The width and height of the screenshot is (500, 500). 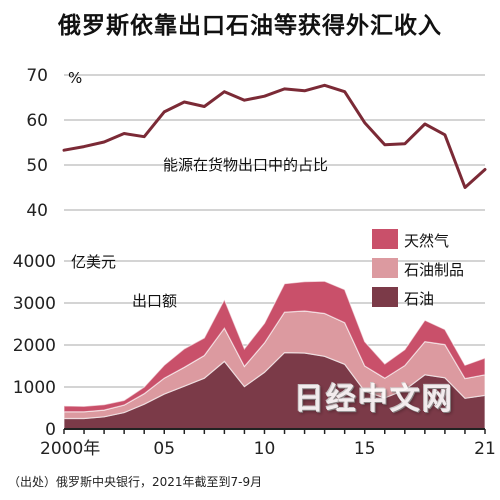 I want to click on top-y-tick-60: 60, so click(x=37, y=121).